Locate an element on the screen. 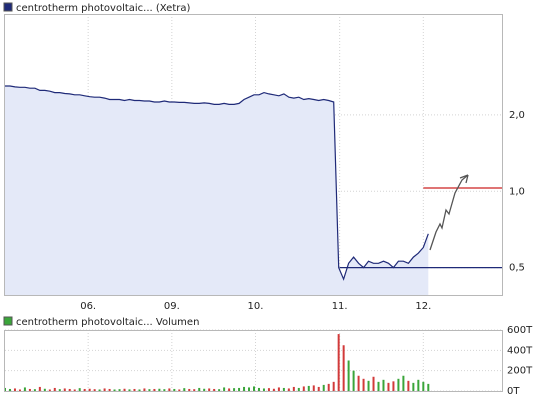  x-tick-label: 10. is located at coordinates (256, 306).